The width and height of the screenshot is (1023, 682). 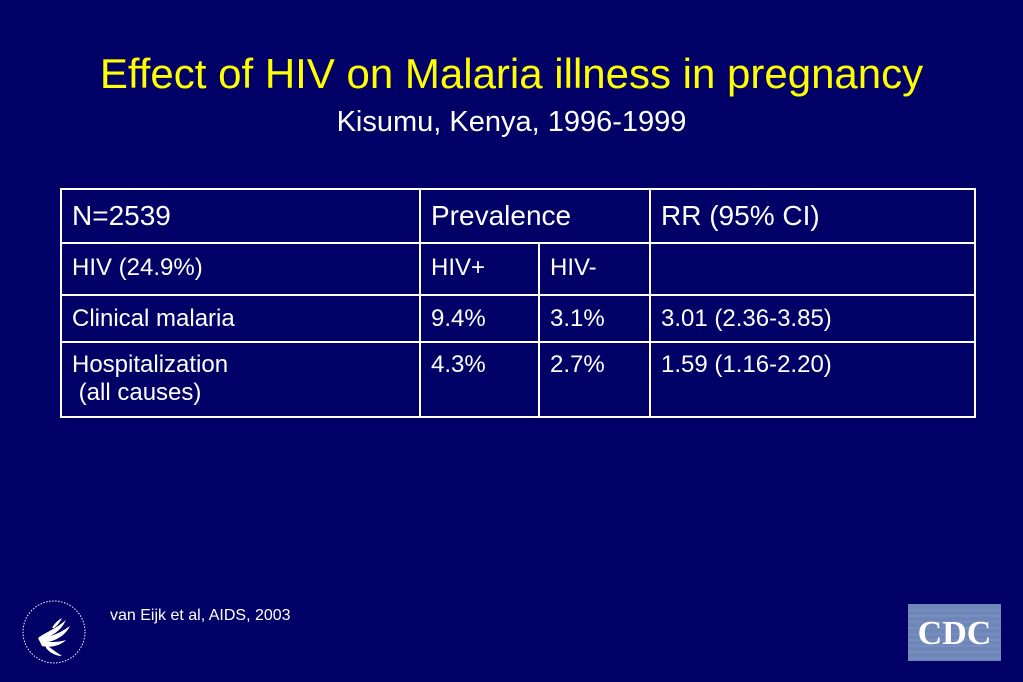 I want to click on citation: van Eijk et al, AIDS, 2003, so click(x=200, y=615).